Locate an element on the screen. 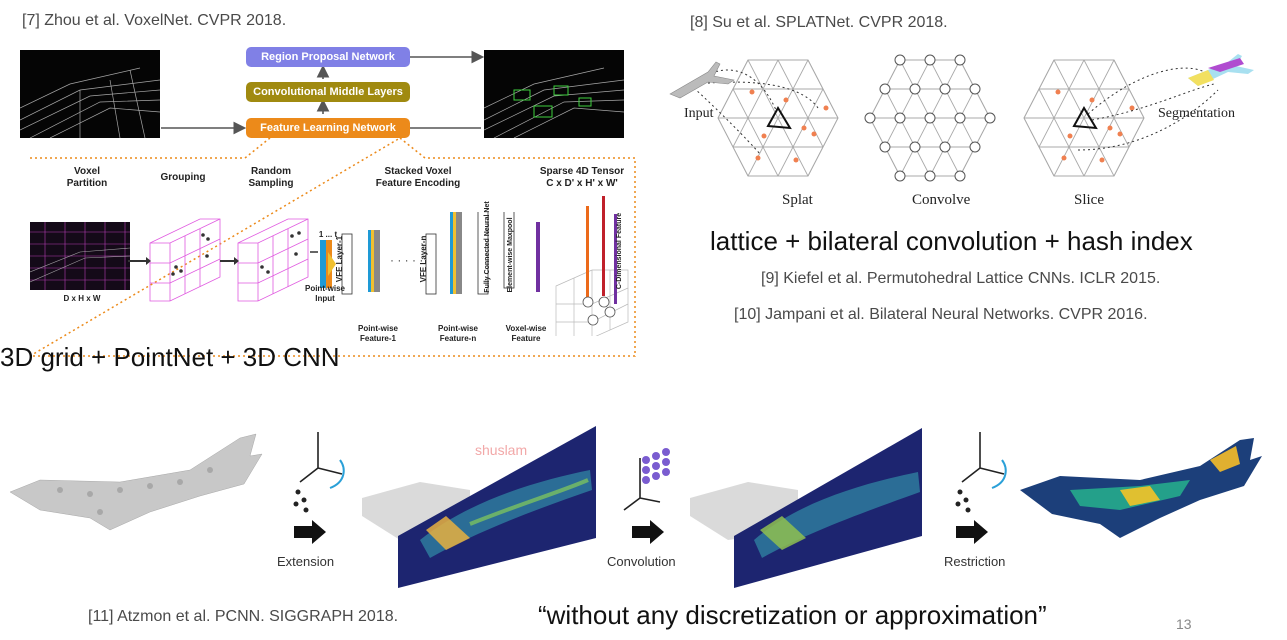 The image size is (1287, 640). sparse-4d-tensor-drawing is located at coordinates (592, 266).